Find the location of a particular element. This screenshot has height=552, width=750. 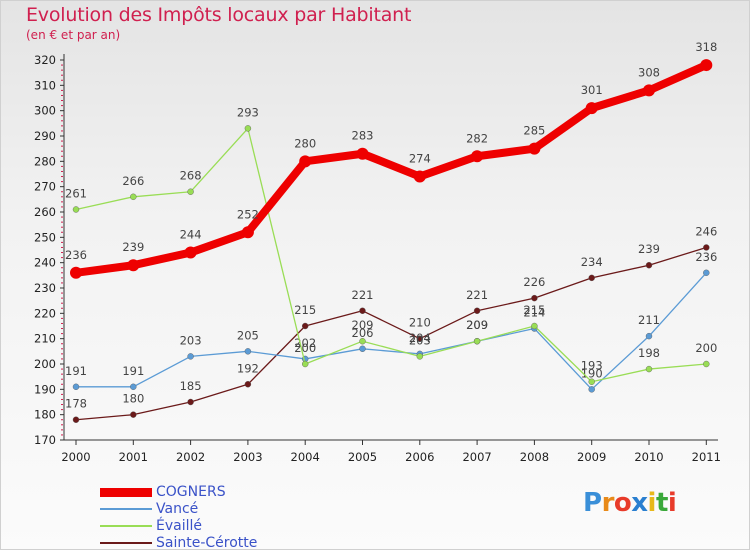

y-tick-label: 320 is located at coordinates (45, 60).